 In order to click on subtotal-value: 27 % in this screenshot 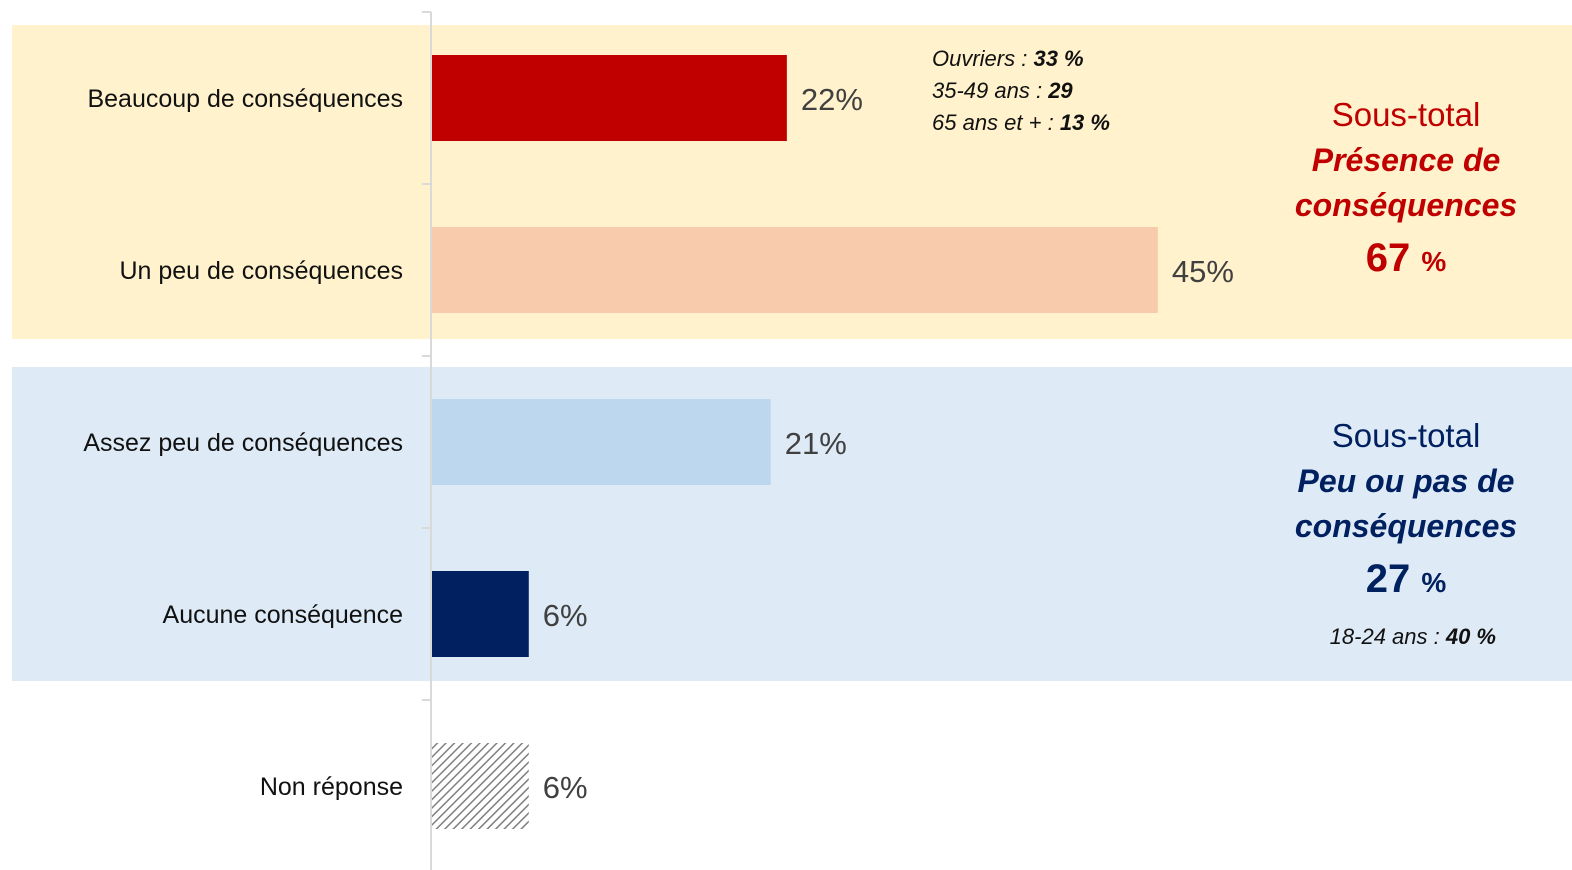, I will do `click(1406, 579)`.